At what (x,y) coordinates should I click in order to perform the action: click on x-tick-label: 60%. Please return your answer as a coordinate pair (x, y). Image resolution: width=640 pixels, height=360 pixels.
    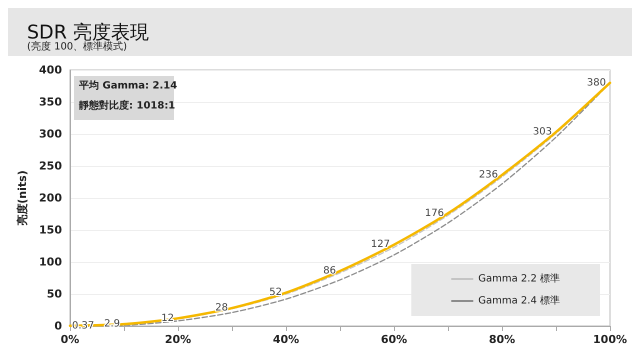
    Looking at the image, I should click on (394, 339).